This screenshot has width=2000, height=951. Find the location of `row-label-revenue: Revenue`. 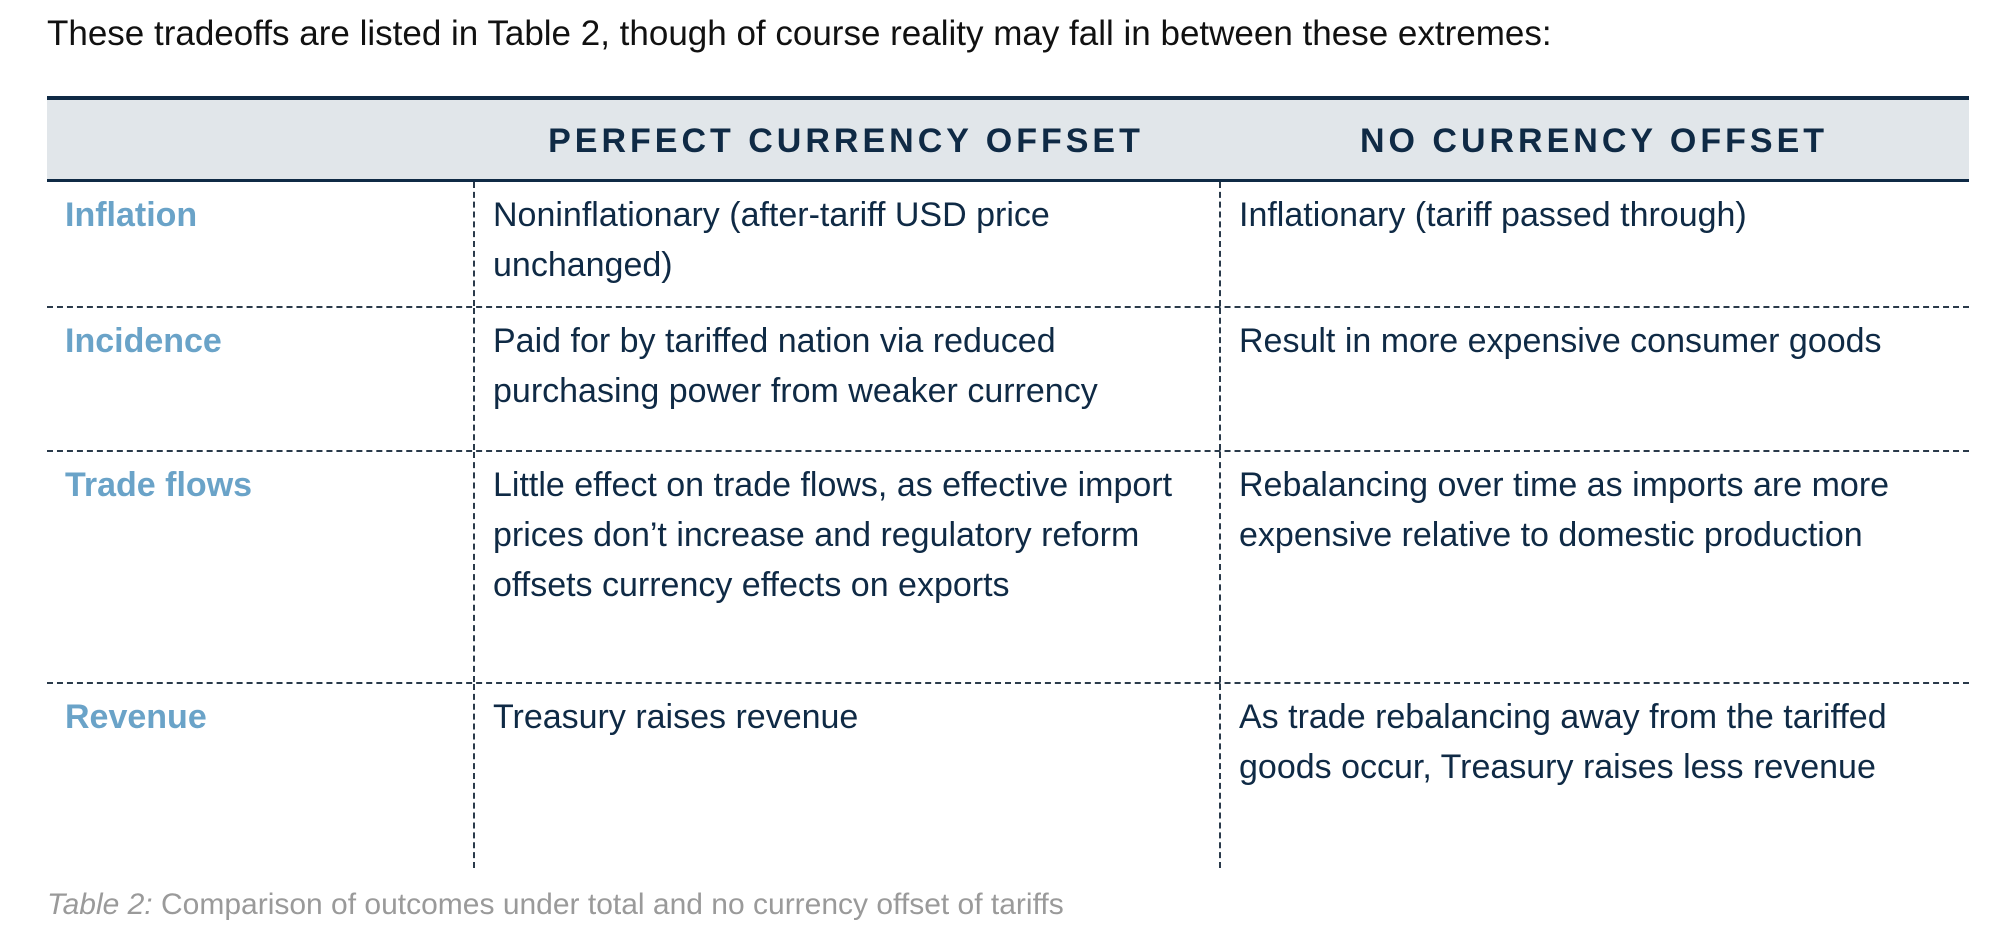

row-label-revenue: Revenue is located at coordinates (136, 717).